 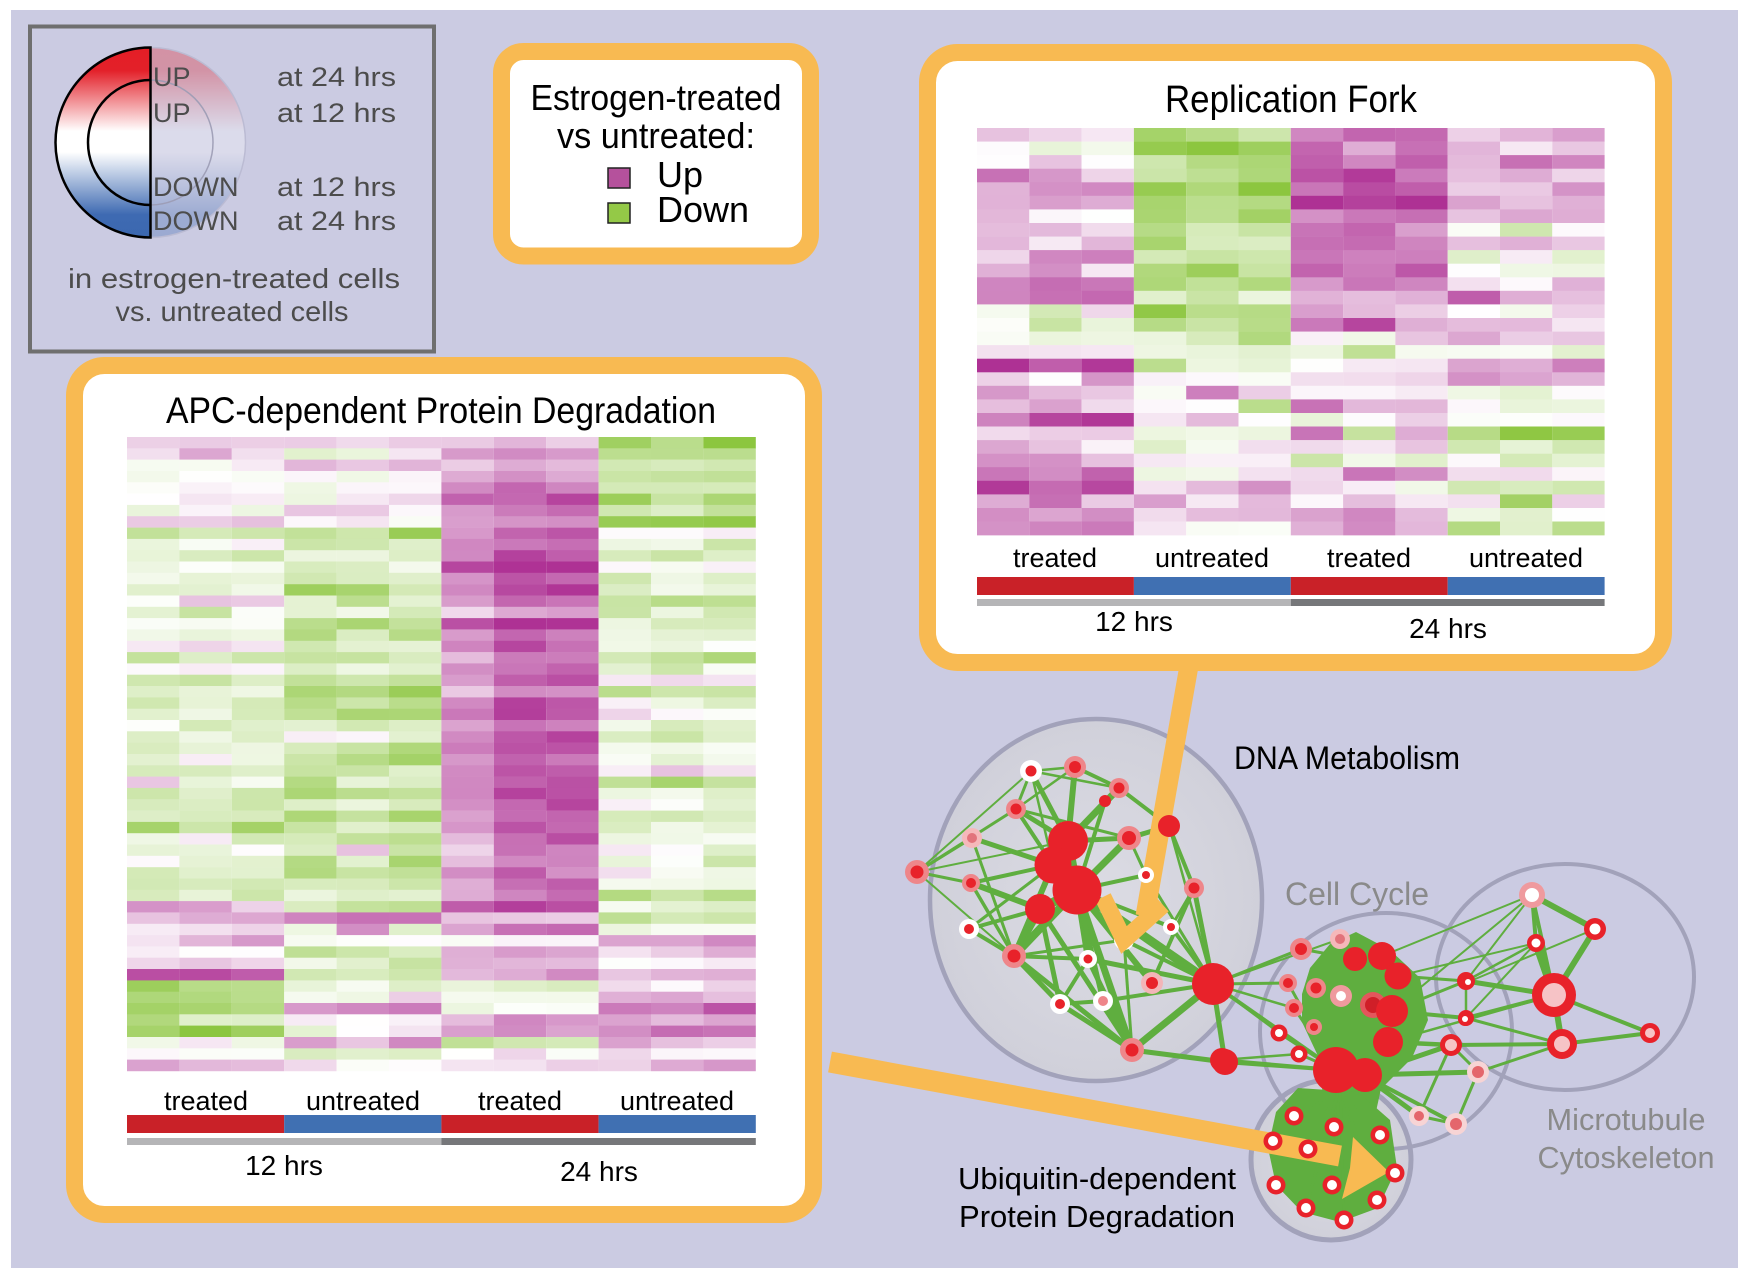 What do you see at coordinates (1626, 1157) in the screenshot?
I see `svg-text: Cytoskeleton` at bounding box center [1626, 1157].